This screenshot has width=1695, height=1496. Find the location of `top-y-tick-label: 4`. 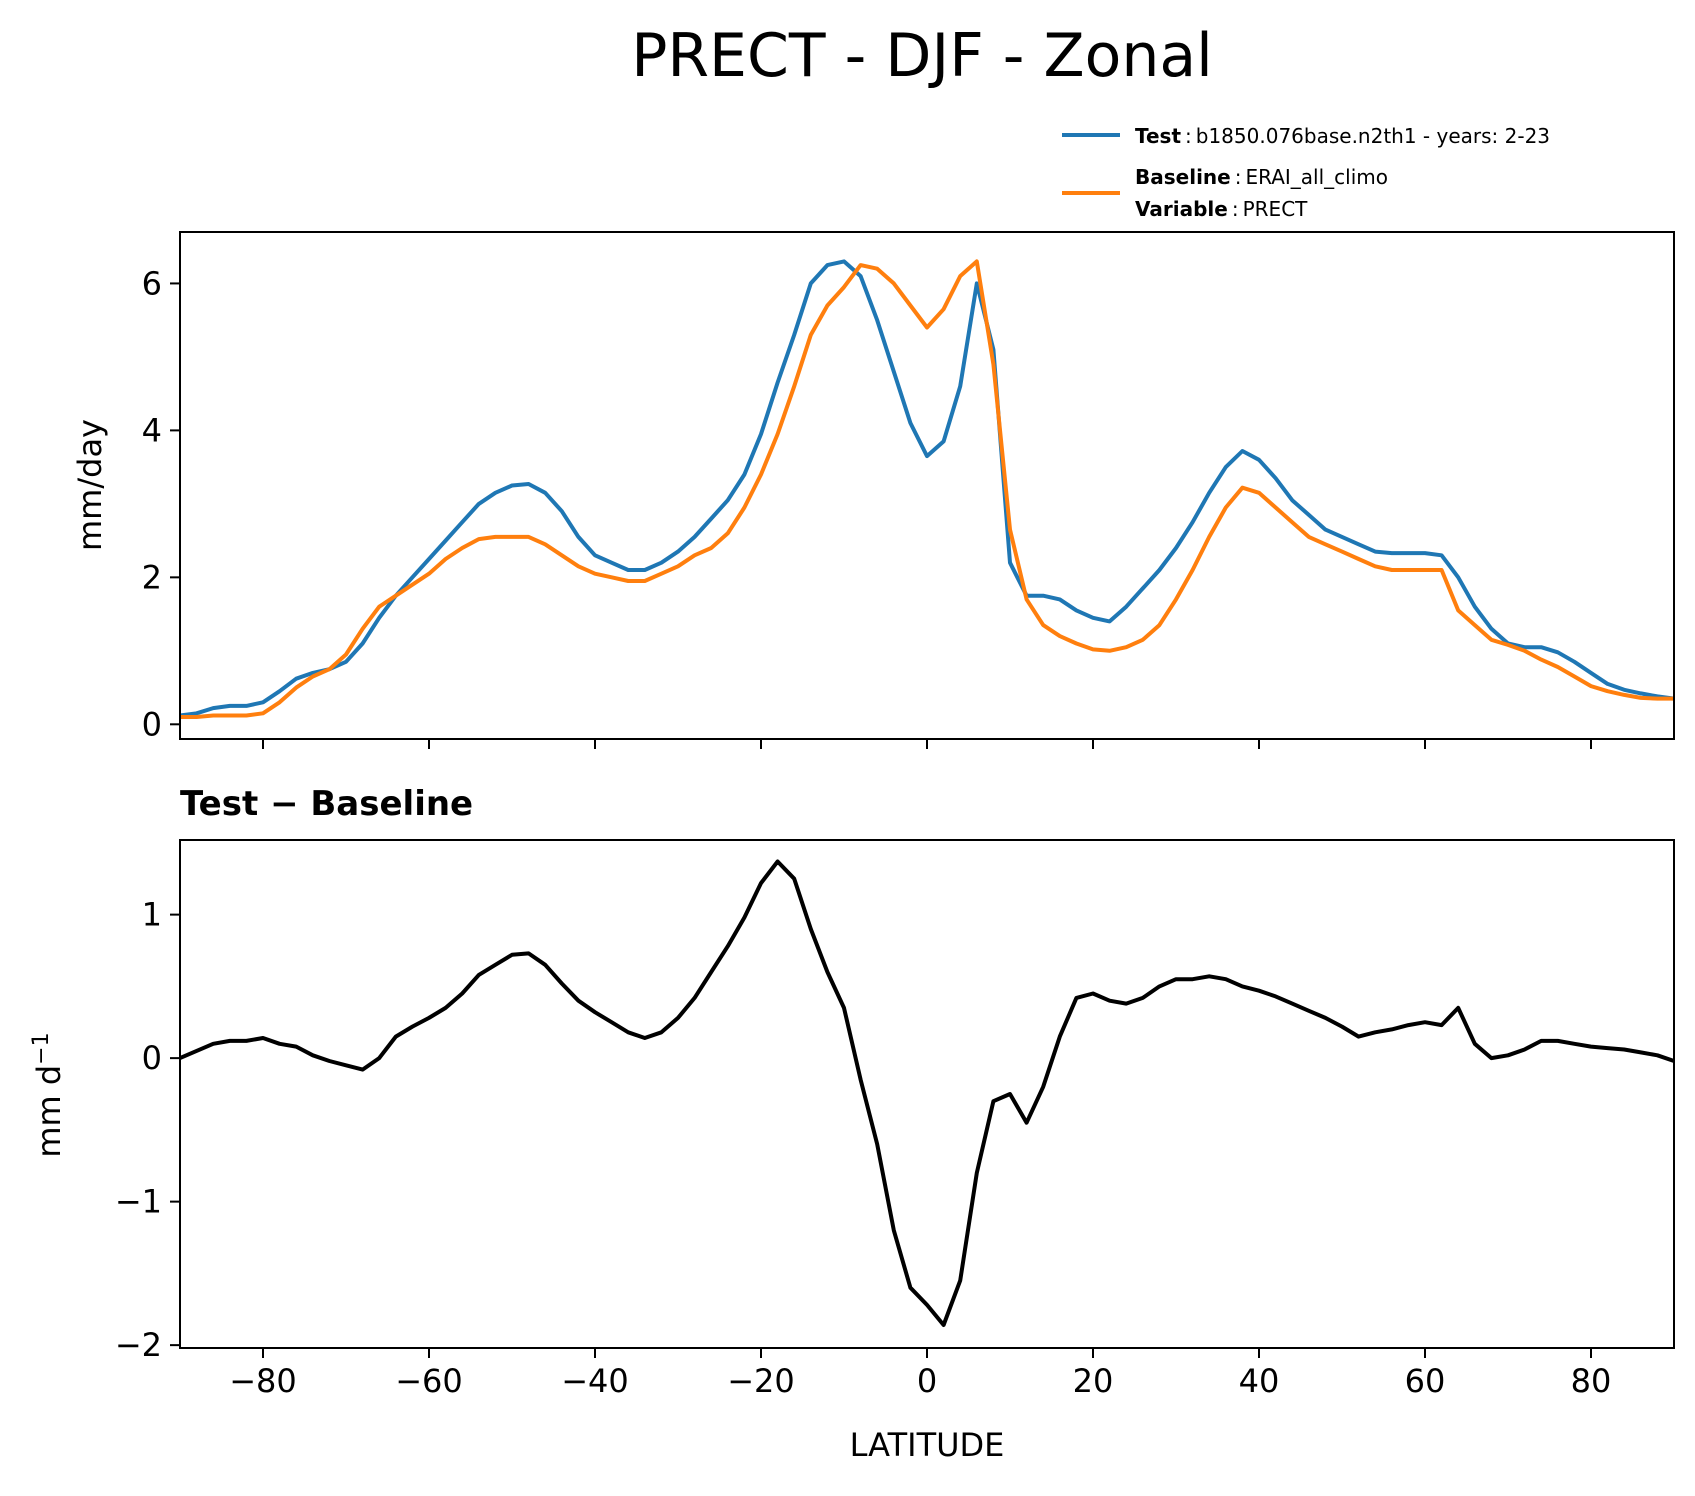

top-y-tick-label: 4 is located at coordinates (152, 430).